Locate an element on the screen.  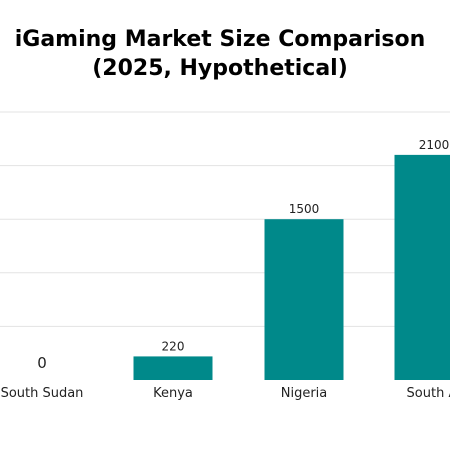
bar-value-label: 220 is located at coordinates (173, 346).